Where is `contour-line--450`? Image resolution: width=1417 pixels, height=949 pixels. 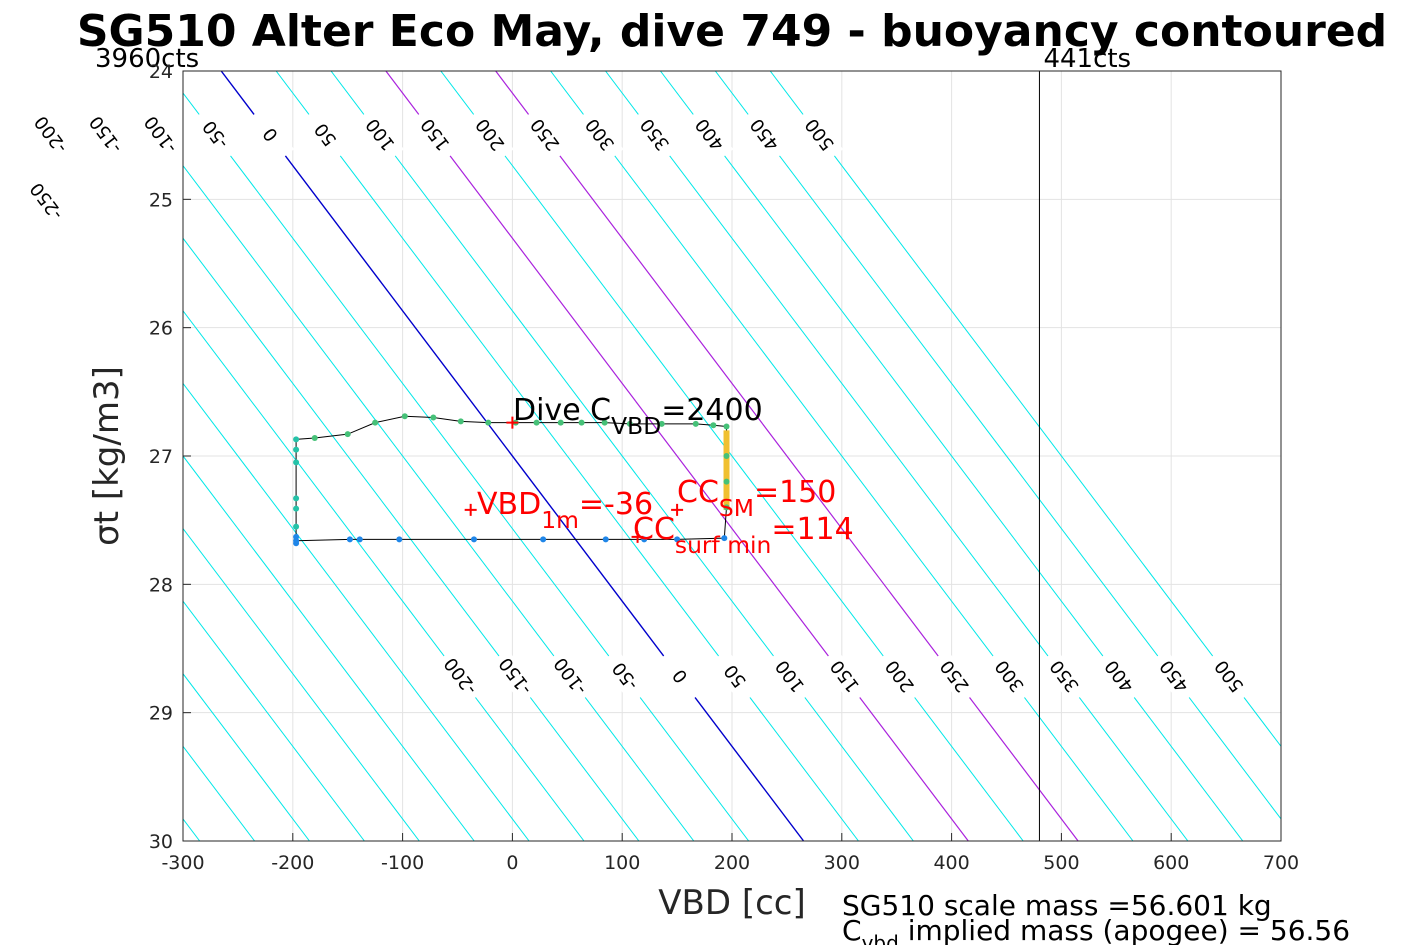 contour-line--450 is located at coordinates (246, 756).